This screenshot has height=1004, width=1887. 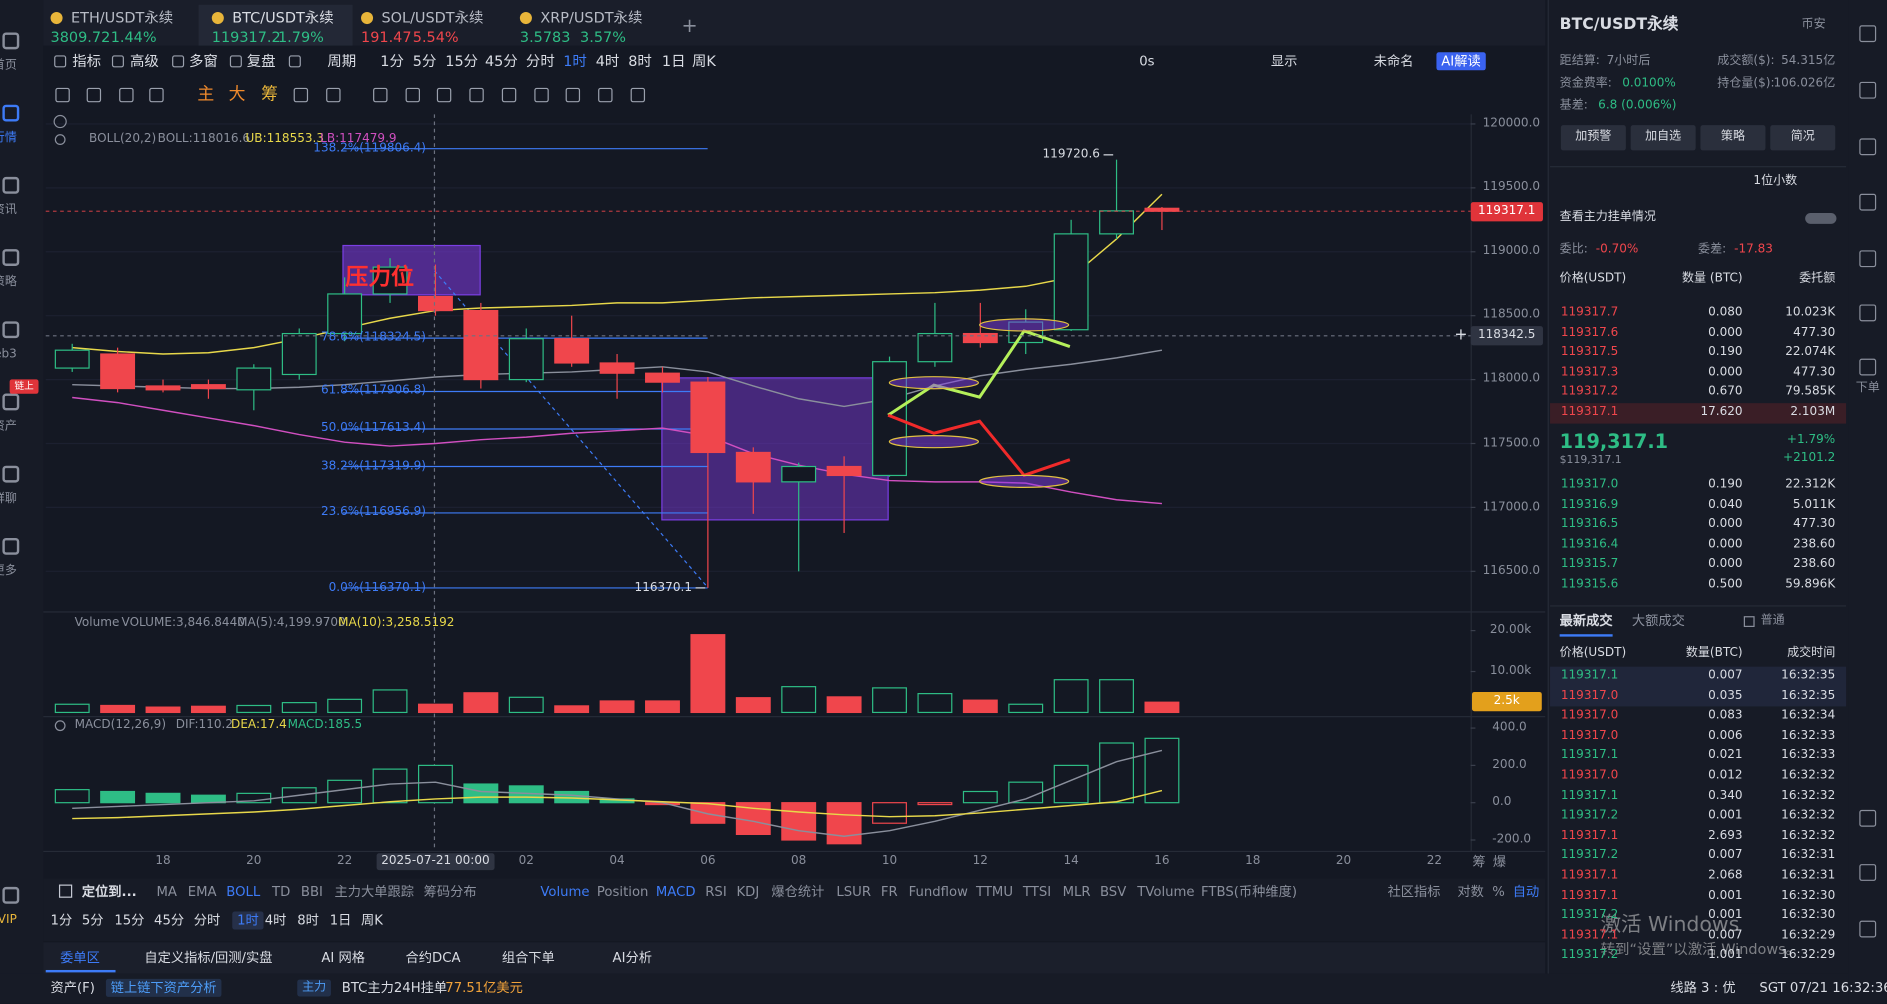 What do you see at coordinates (591, 18) in the screenshot?
I see `tab-name: XRP/USDT永续` at bounding box center [591, 18].